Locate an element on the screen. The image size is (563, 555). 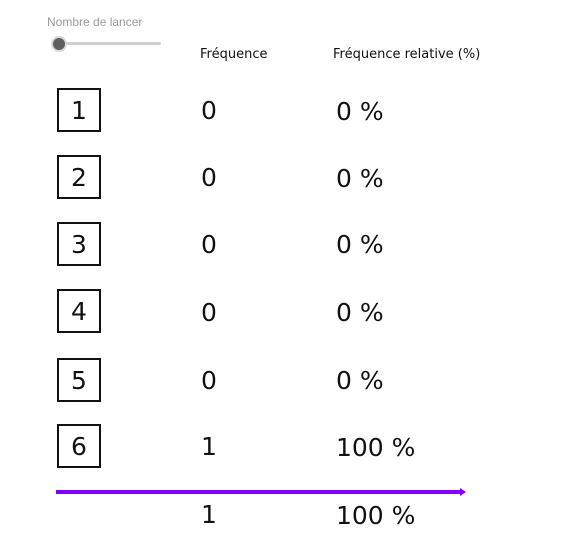
die-face-label: 4 is located at coordinates (79, 311).